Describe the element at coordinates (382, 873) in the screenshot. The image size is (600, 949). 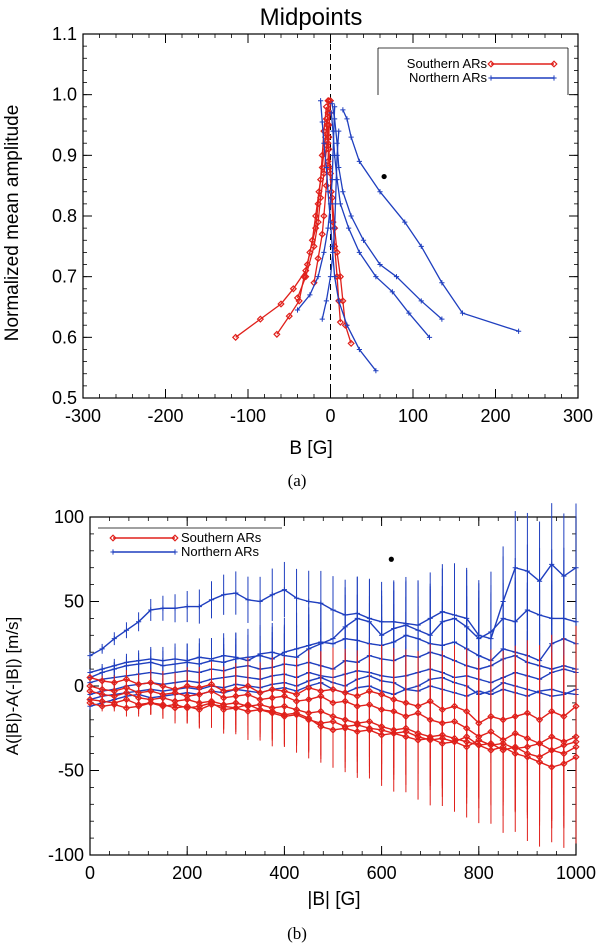
I see `chart-b-x-tick-label: 600` at that location.